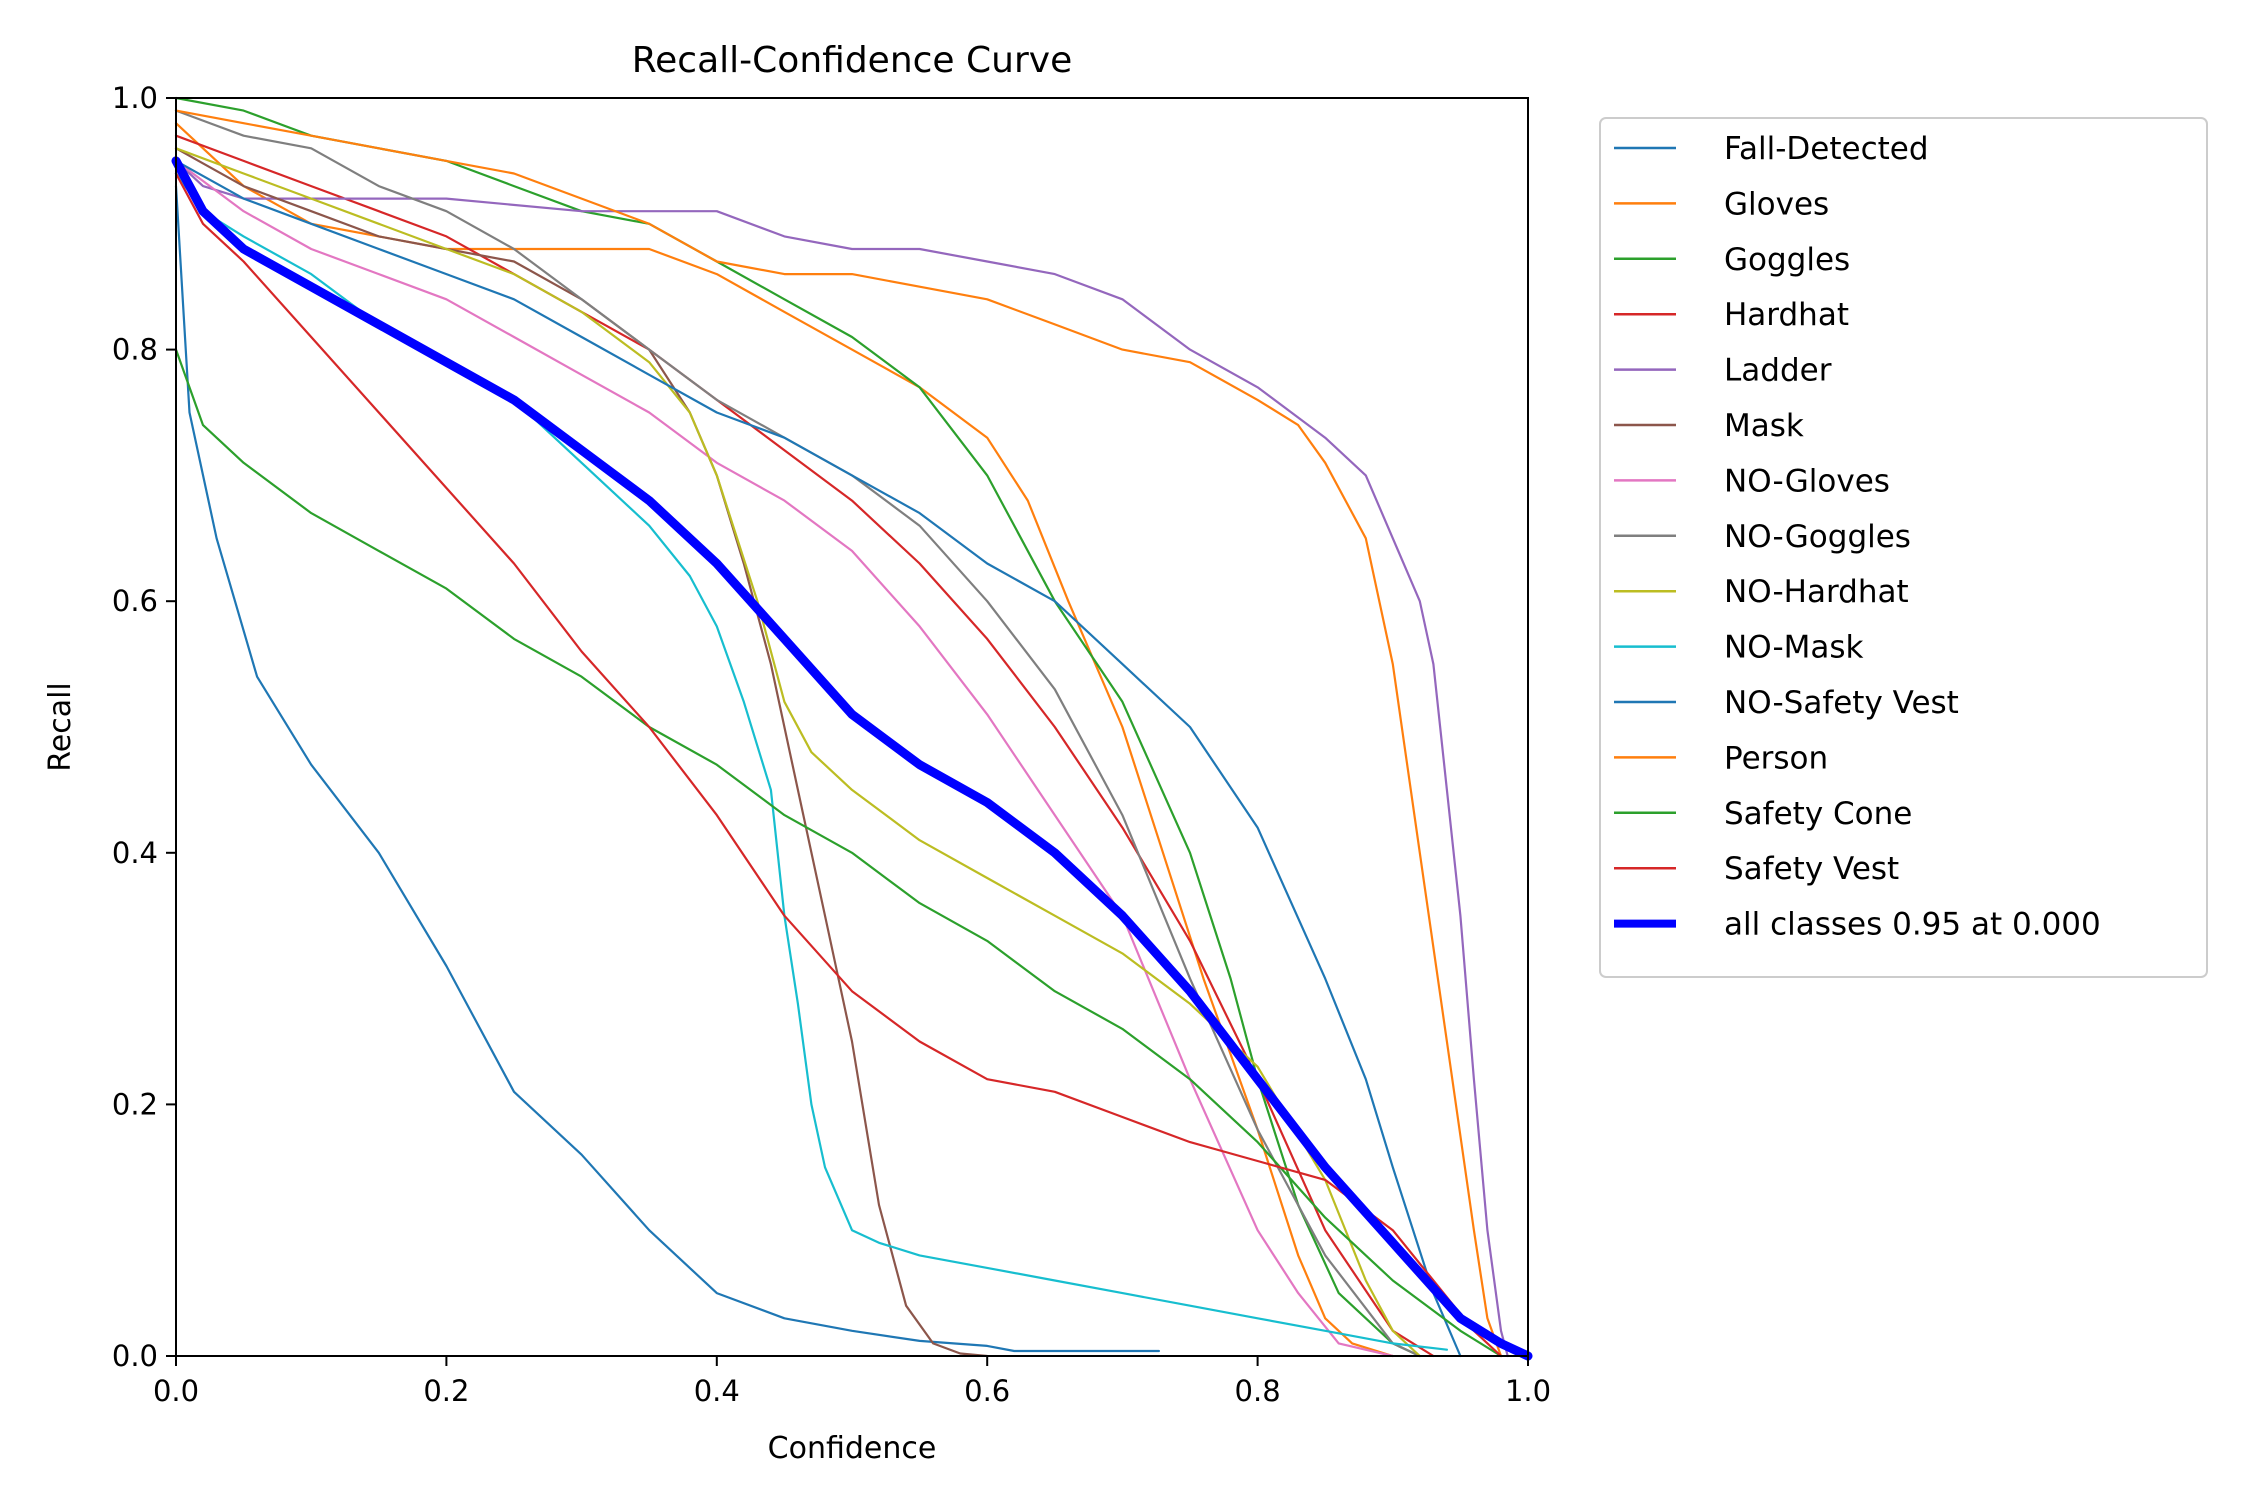 Image resolution: width=2250 pixels, height=1500 pixels. I want to click on legend-label: Hardhat, so click(1786, 315).